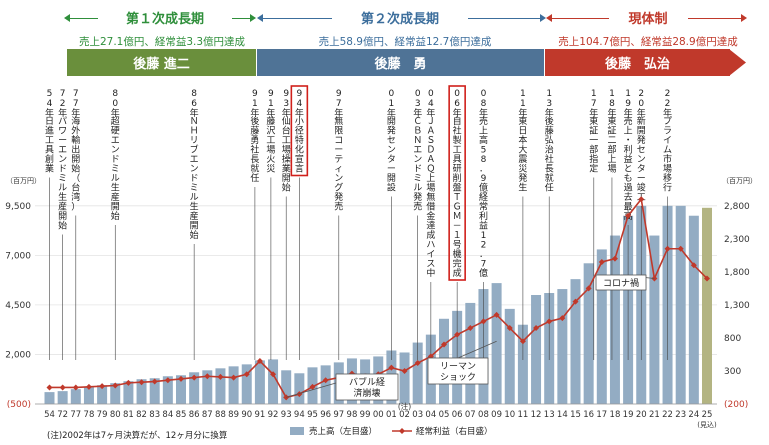 The image size is (769, 445). Describe the element at coordinates (19, 405) in the screenshot. I see `left-tick-label: (500)` at that location.